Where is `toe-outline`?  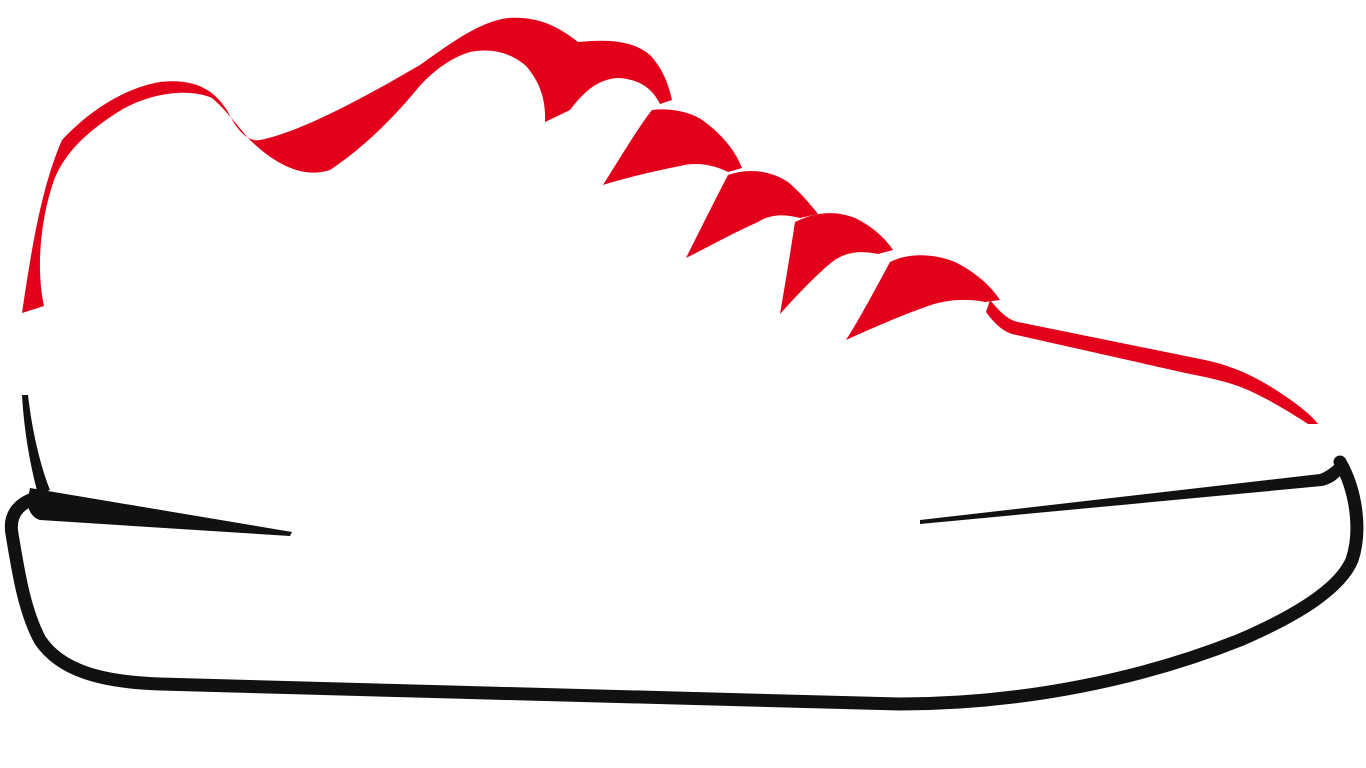
toe-outline is located at coordinates (1152, 362).